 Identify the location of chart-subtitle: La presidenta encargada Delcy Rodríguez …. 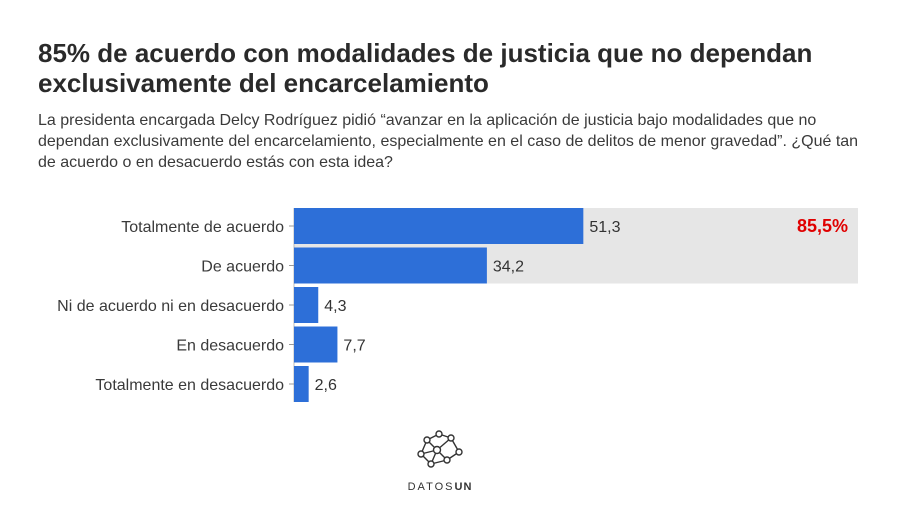
(448, 141).